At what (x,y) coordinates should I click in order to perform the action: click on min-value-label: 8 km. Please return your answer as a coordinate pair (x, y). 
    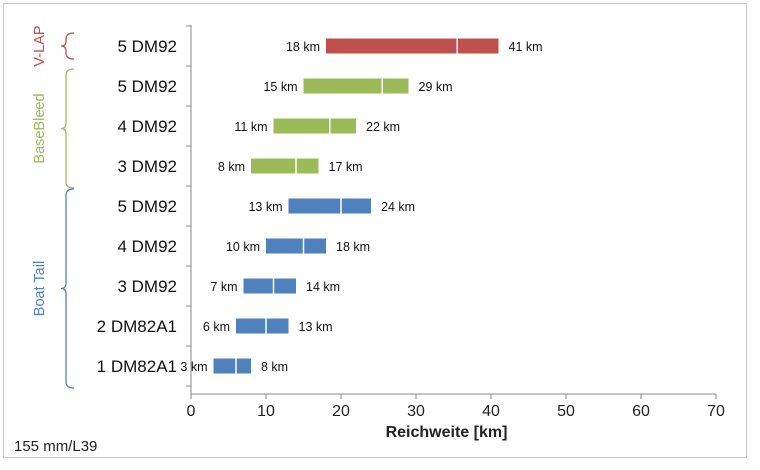
    Looking at the image, I should click on (231, 167).